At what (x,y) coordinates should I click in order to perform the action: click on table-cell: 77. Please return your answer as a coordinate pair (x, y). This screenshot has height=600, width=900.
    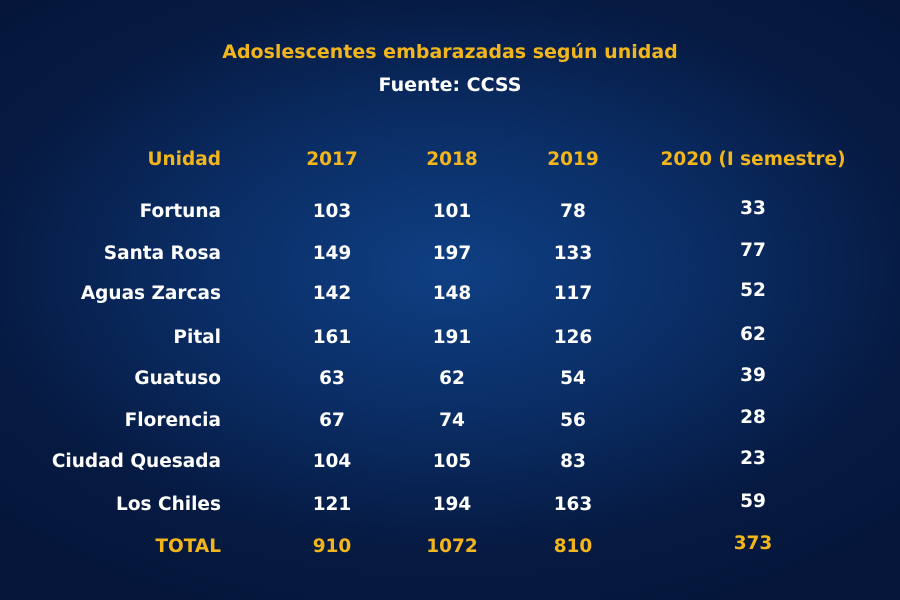
    Looking at the image, I should click on (753, 250).